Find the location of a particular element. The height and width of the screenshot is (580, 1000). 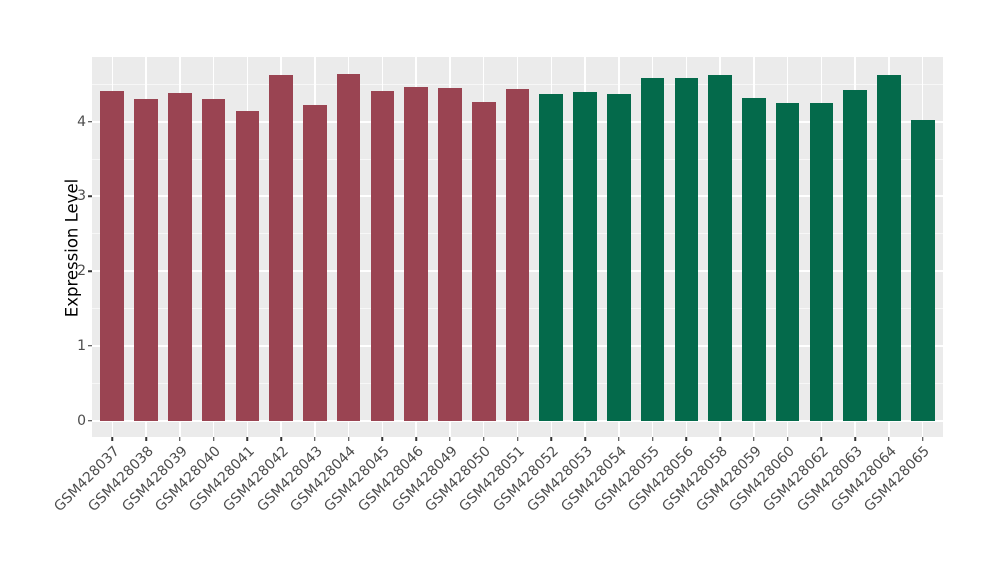

bar-gsm428037 is located at coordinates (112, 256).